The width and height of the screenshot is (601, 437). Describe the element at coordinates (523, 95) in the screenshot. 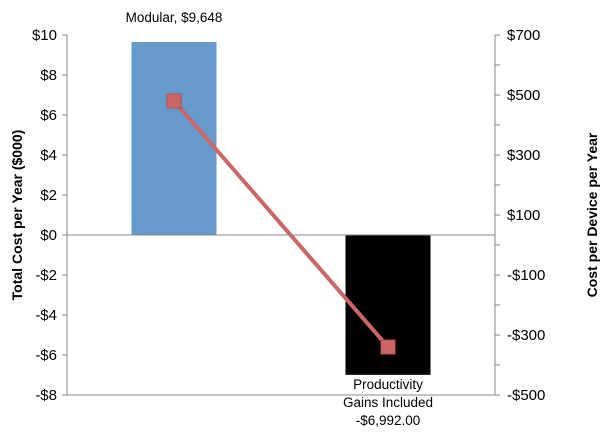

I see `right-tick-label: $500` at that location.